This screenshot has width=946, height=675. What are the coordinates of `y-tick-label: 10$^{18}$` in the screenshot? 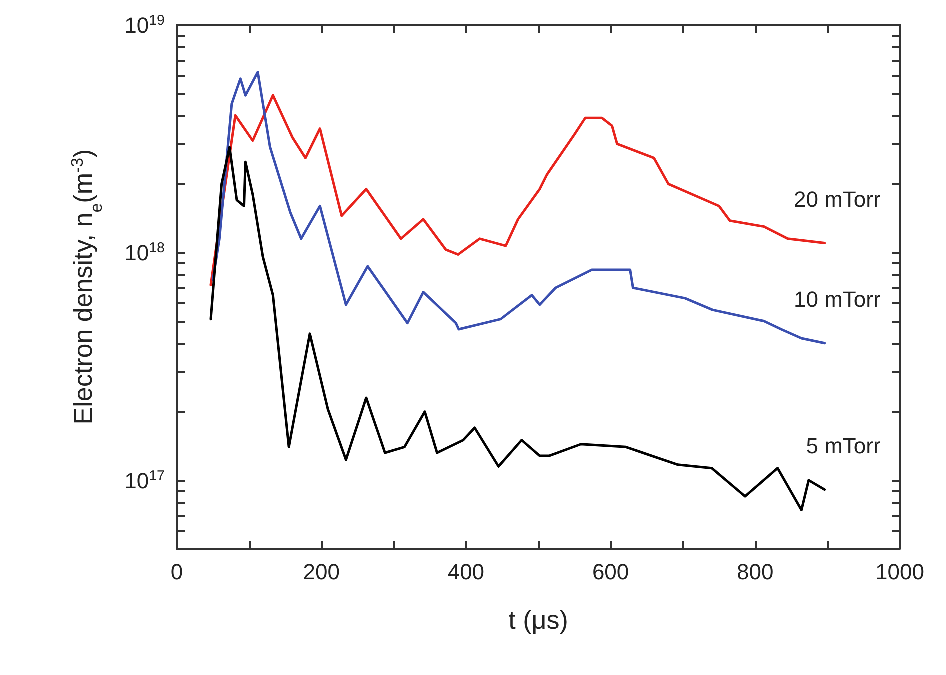 It's located at (145, 253).